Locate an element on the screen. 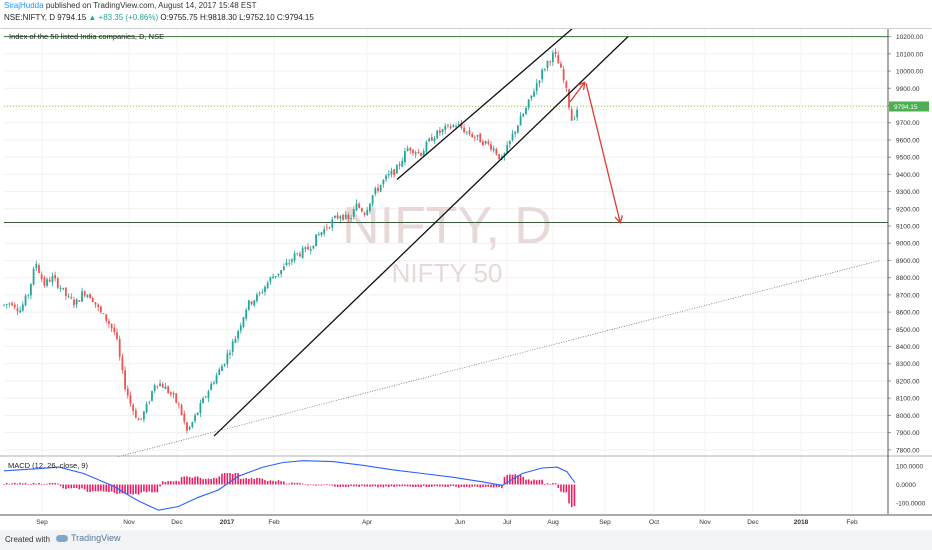 Image resolution: width=932 pixels, height=550 pixels. macd-tick-label: 100.0000 is located at coordinates (909, 467).